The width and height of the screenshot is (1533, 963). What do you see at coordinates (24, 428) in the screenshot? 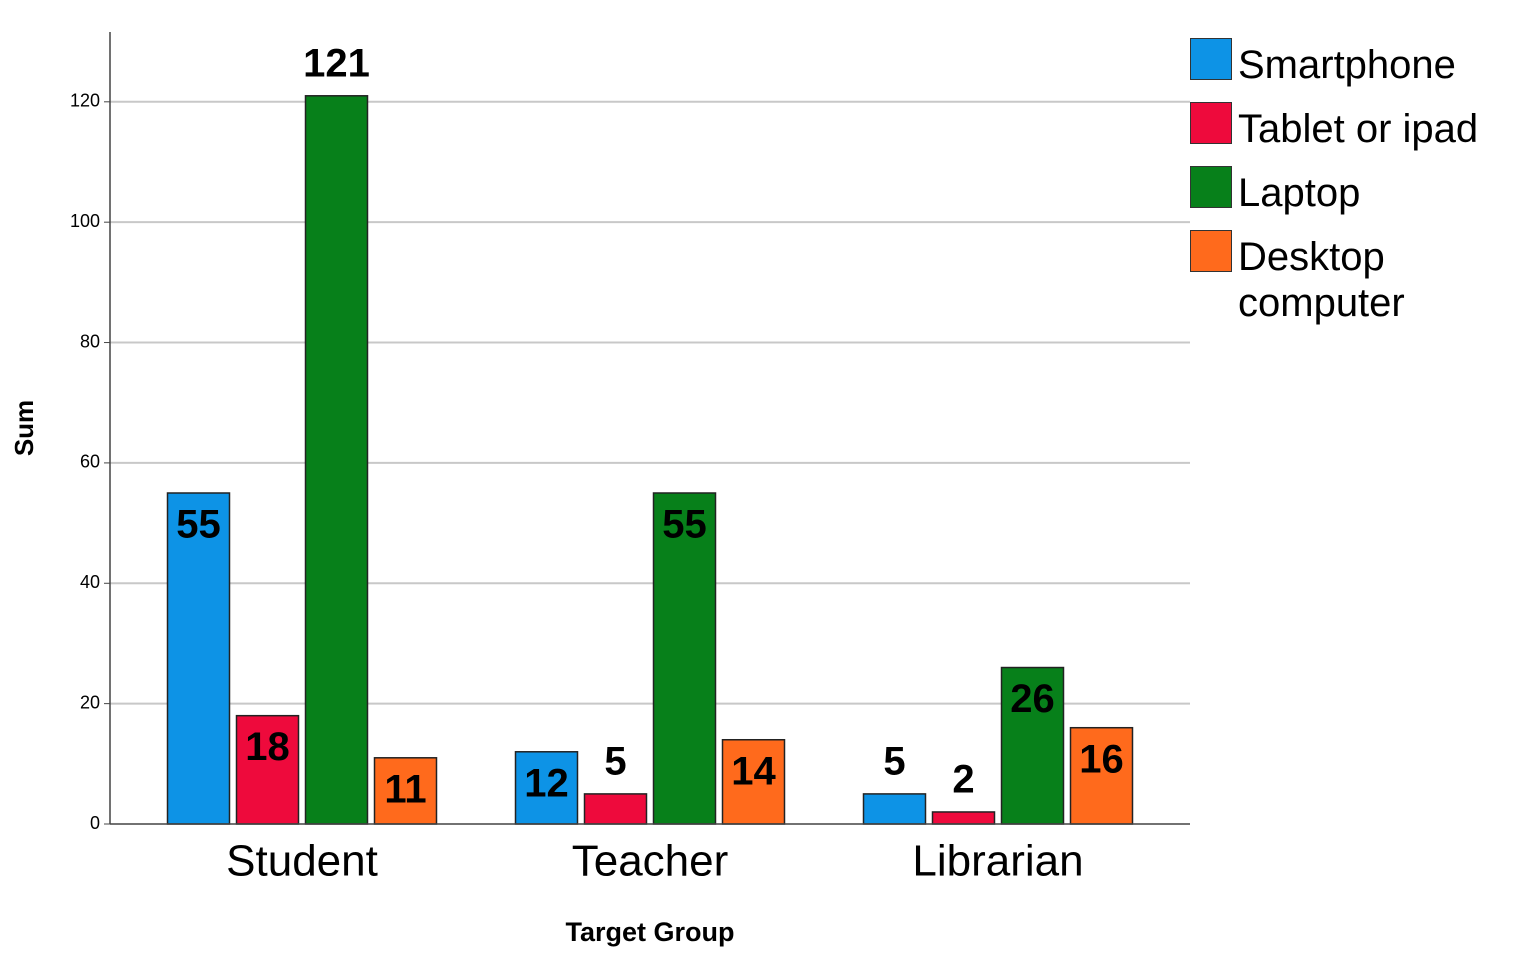
I see `y-axis-title: Sum` at bounding box center [24, 428].